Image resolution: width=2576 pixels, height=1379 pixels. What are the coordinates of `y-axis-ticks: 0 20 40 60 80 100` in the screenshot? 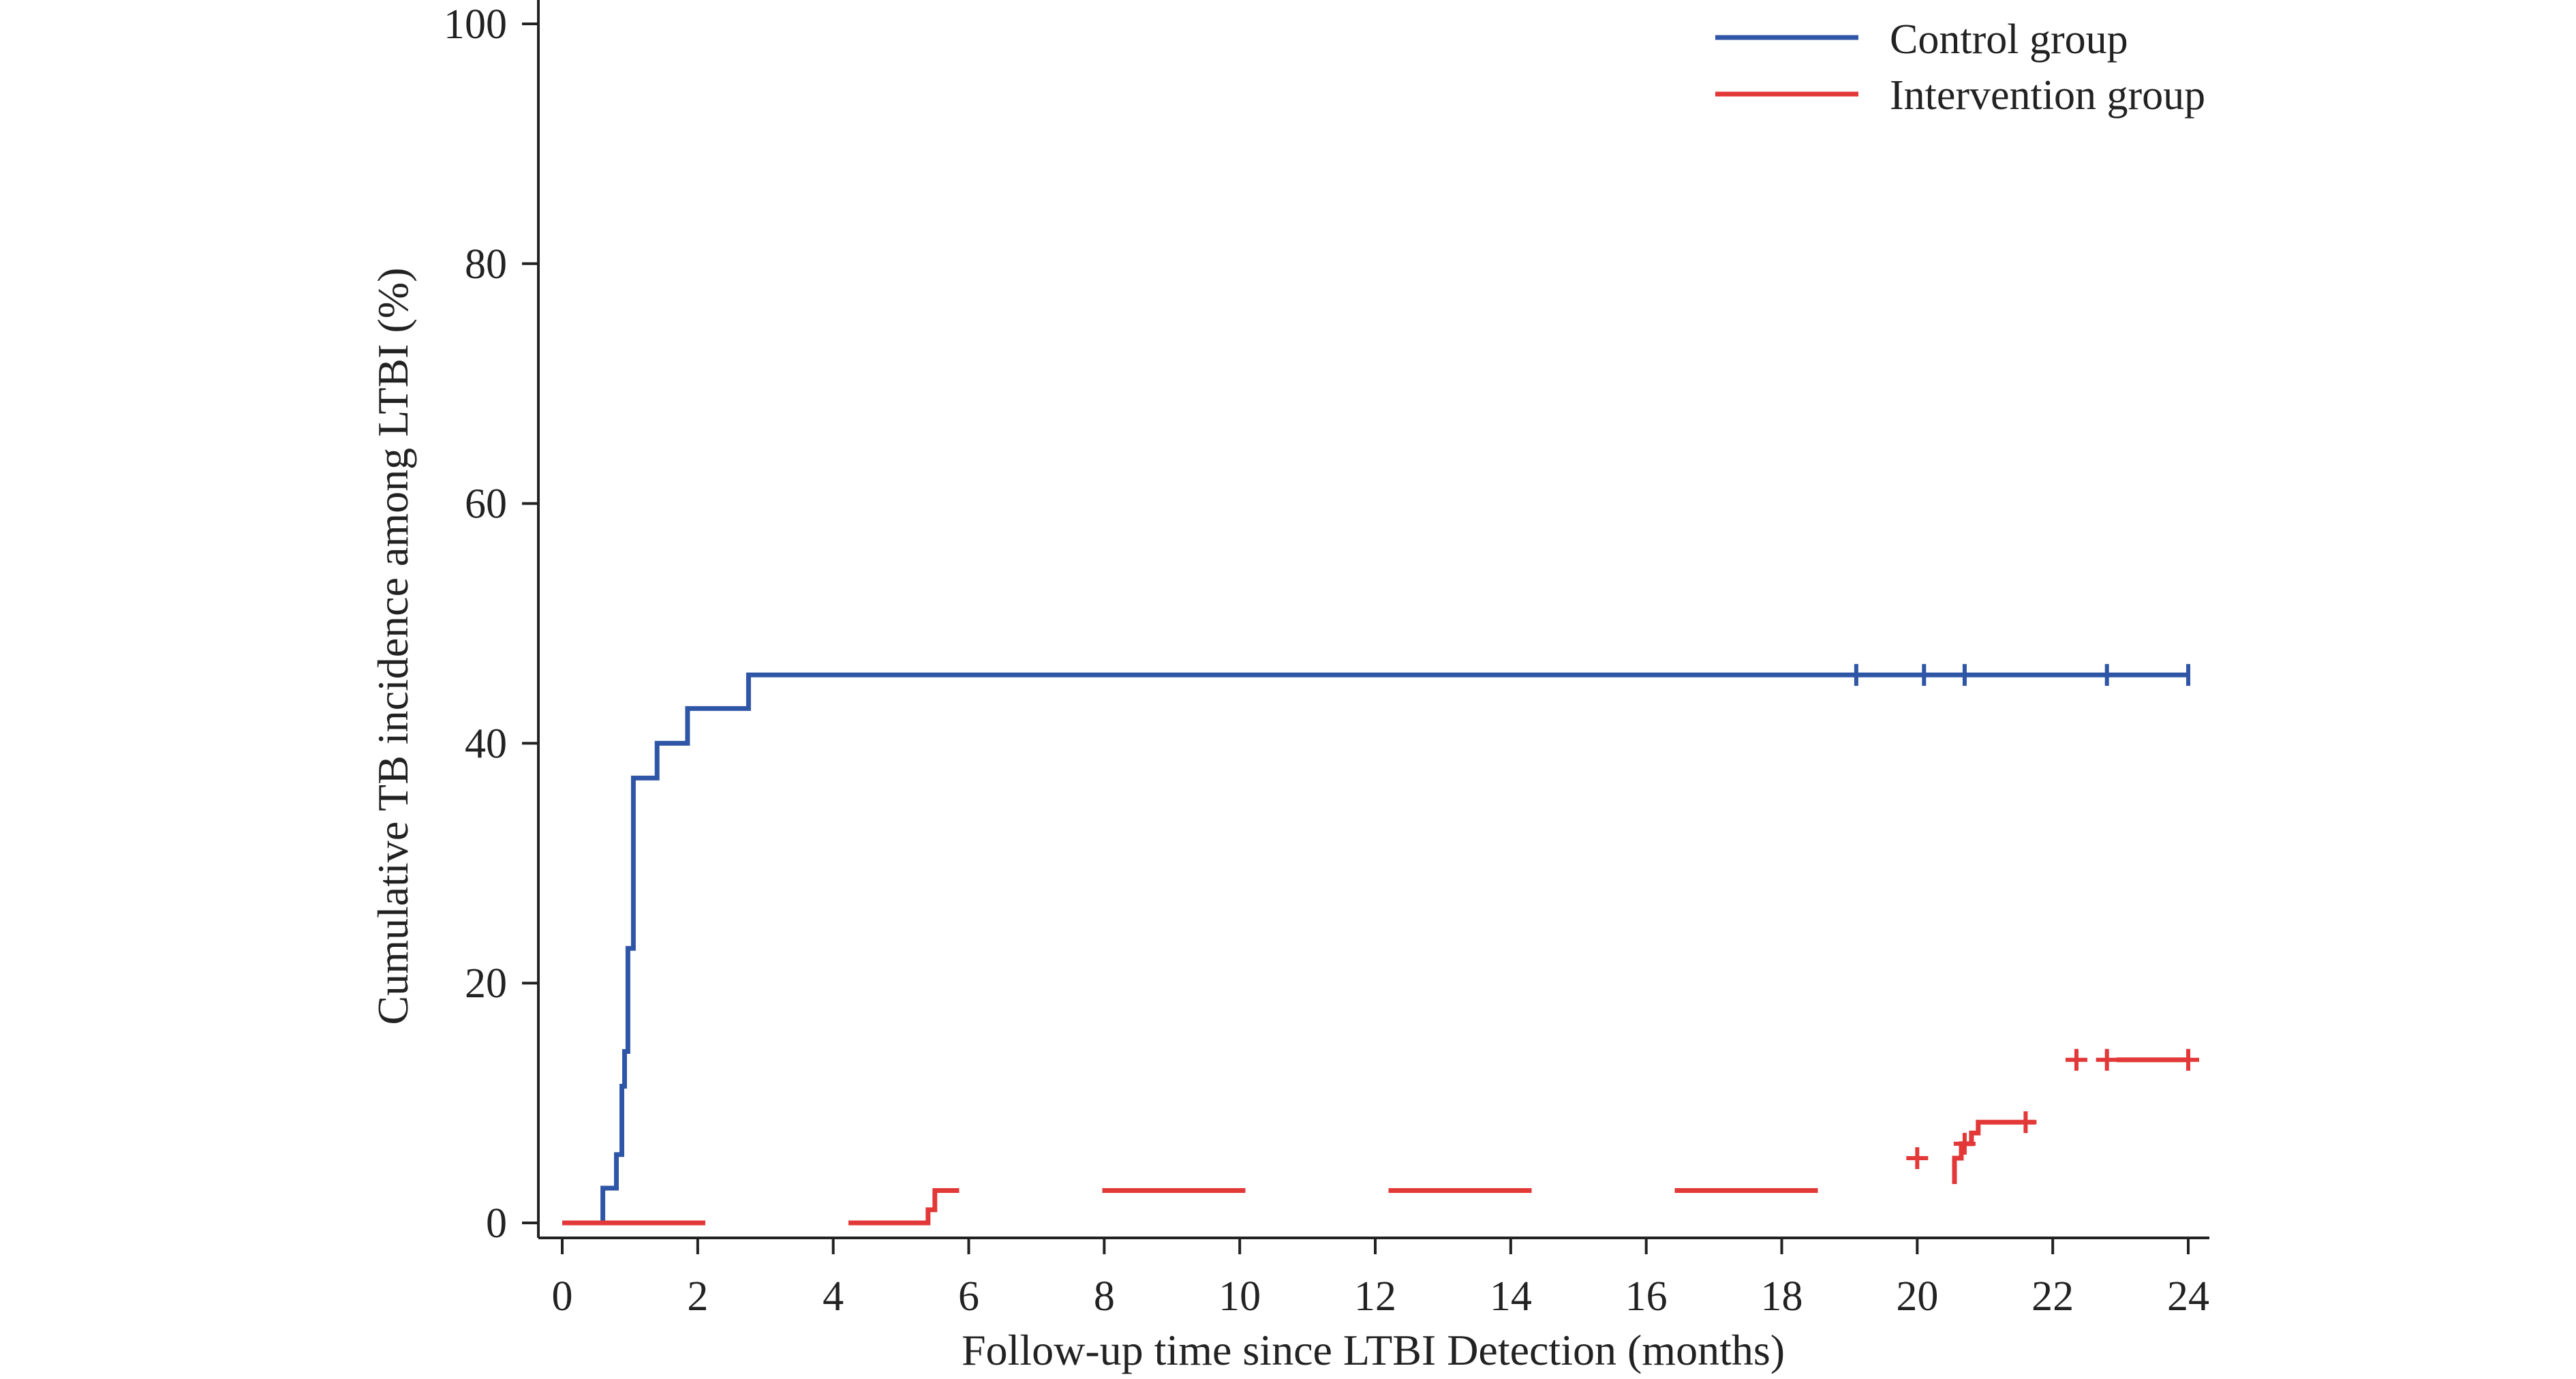 It's located at (491, 624).